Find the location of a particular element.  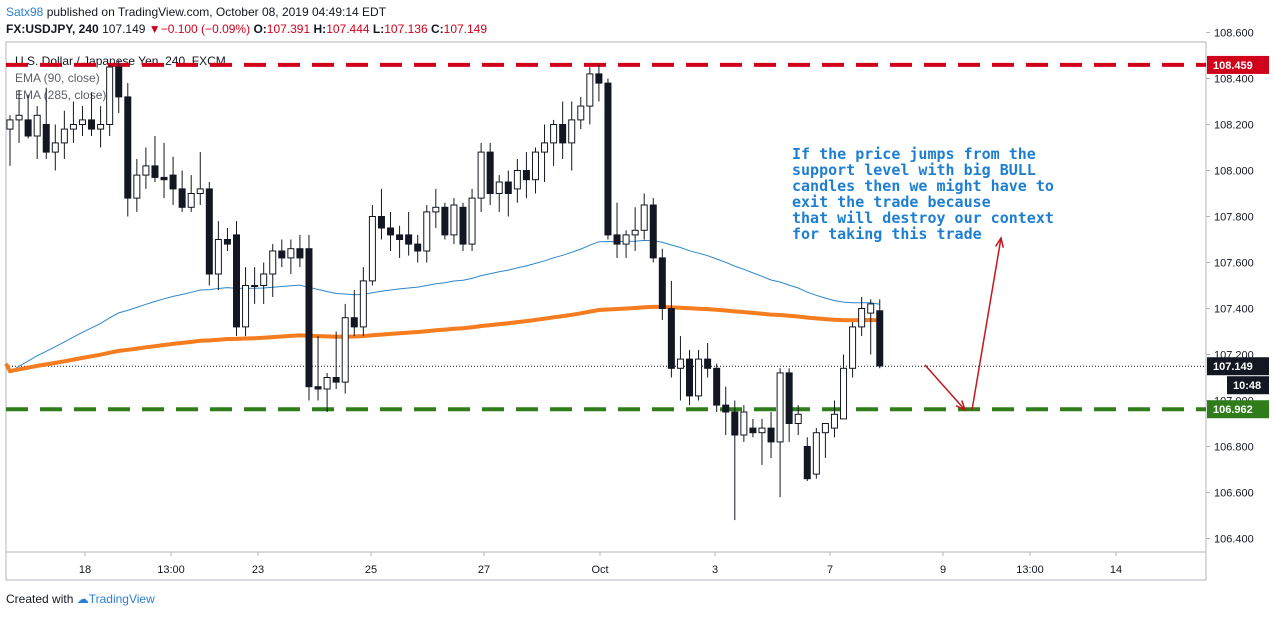

y-tick-label: 108.600 is located at coordinates (1234, 34).